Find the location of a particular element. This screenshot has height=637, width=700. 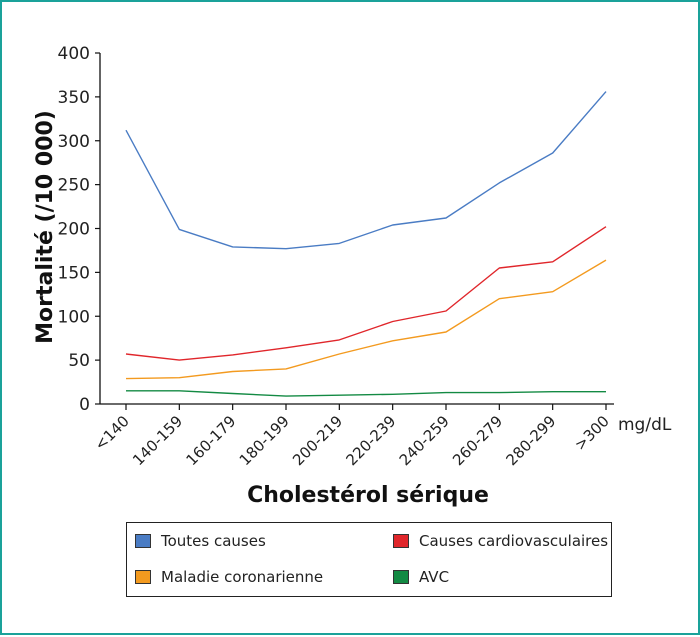

x-tick-label: 140-159 is located at coordinates (157, 440).